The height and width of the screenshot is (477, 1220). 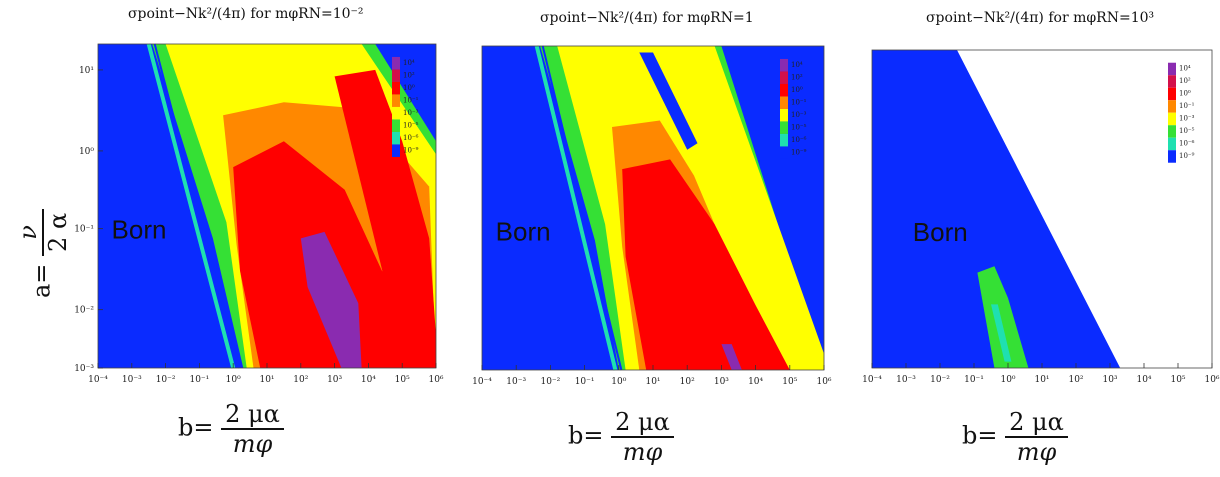 I want to click on y-tick-label: 10¹, so click(x=86, y=71).